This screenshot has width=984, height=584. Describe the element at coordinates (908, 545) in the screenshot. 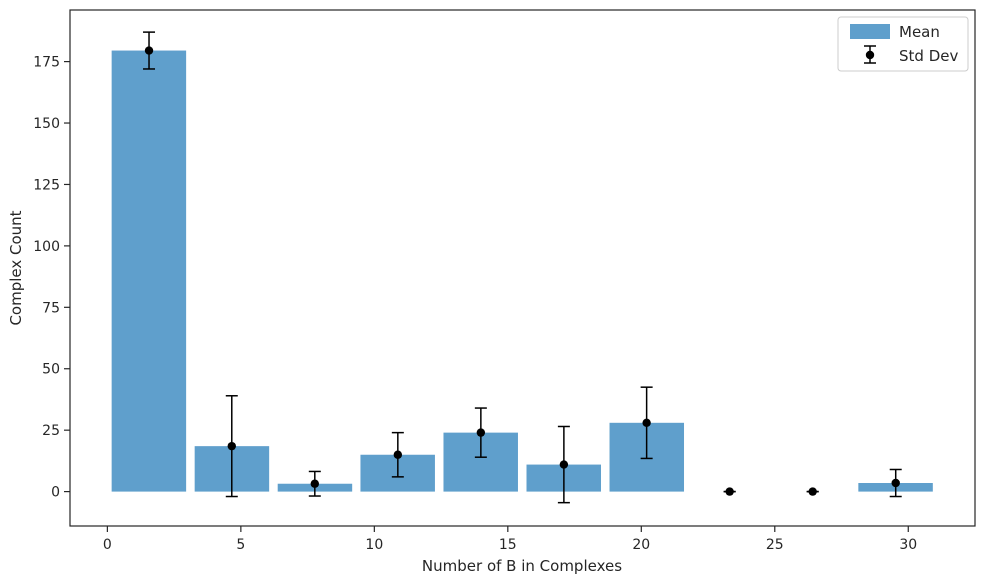

I see `x-tick-label-30: 30` at that location.